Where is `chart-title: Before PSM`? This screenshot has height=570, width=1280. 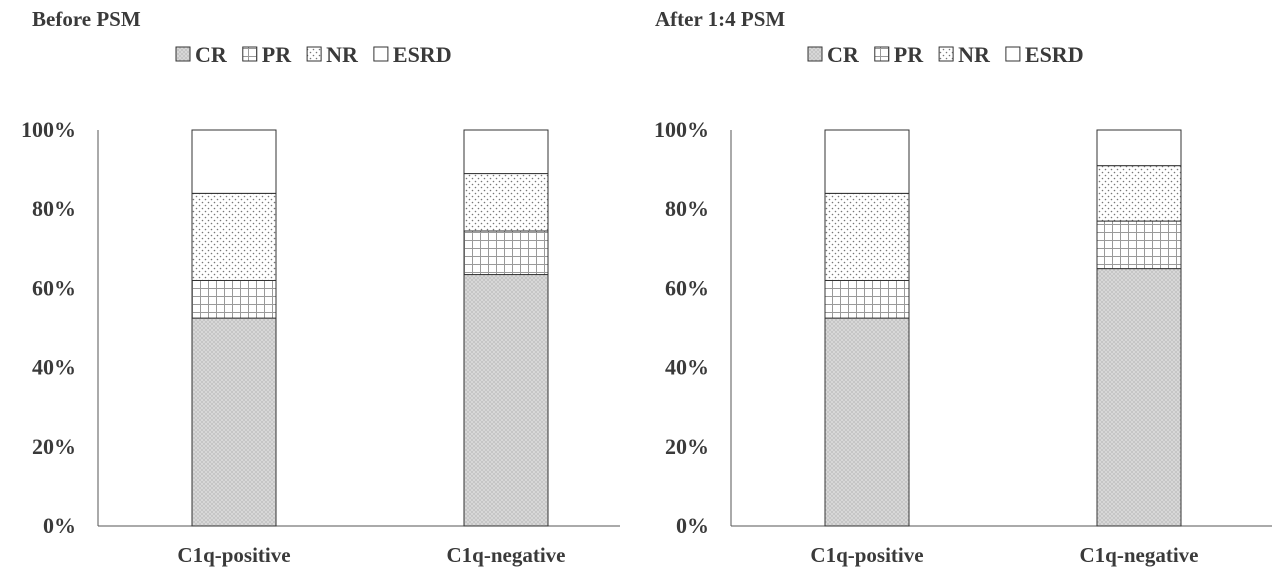
chart-title: Before PSM is located at coordinates (86, 19).